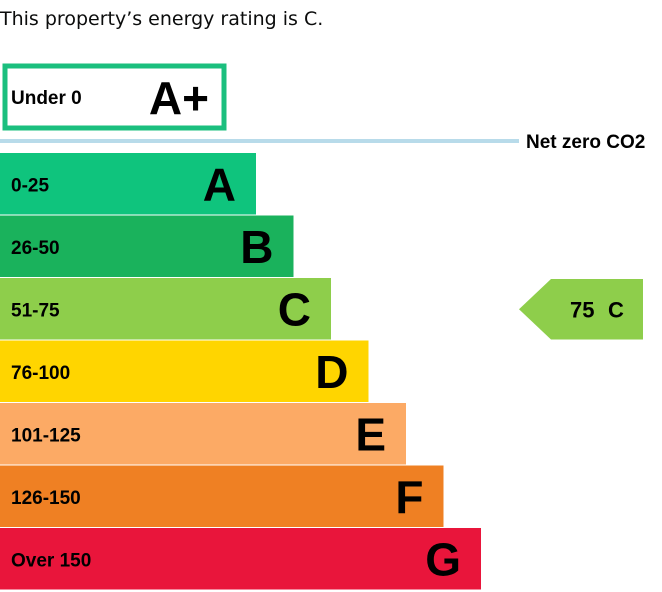  I want to click on current-rating-marker: 75 C, so click(581, 309).